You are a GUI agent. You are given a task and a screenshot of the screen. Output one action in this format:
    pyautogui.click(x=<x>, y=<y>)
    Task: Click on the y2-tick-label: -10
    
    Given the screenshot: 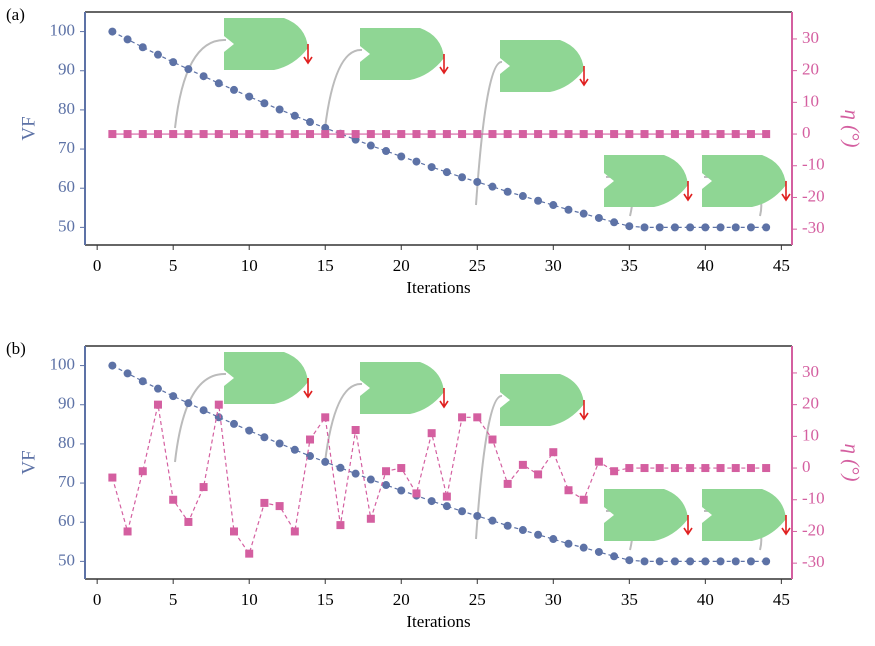 What is the action you would take?
    pyautogui.click(x=813, y=164)
    